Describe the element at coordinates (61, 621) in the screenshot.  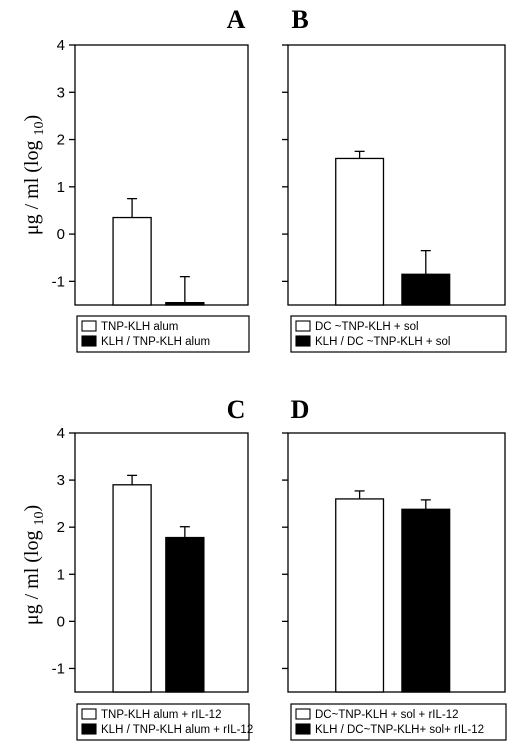
I see `y-tick-label-c: 0` at that location.